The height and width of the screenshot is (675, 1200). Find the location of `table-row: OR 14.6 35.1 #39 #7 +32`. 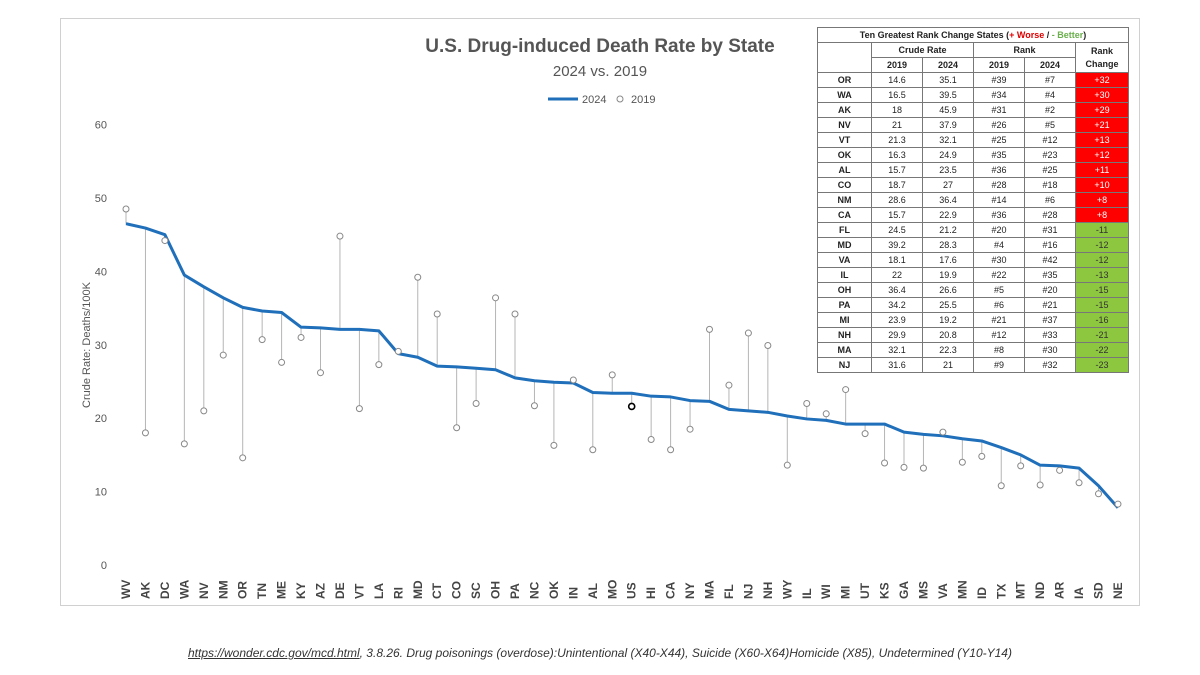

table-row: OR 14.6 35.1 #39 #7 +32 is located at coordinates (973, 80).